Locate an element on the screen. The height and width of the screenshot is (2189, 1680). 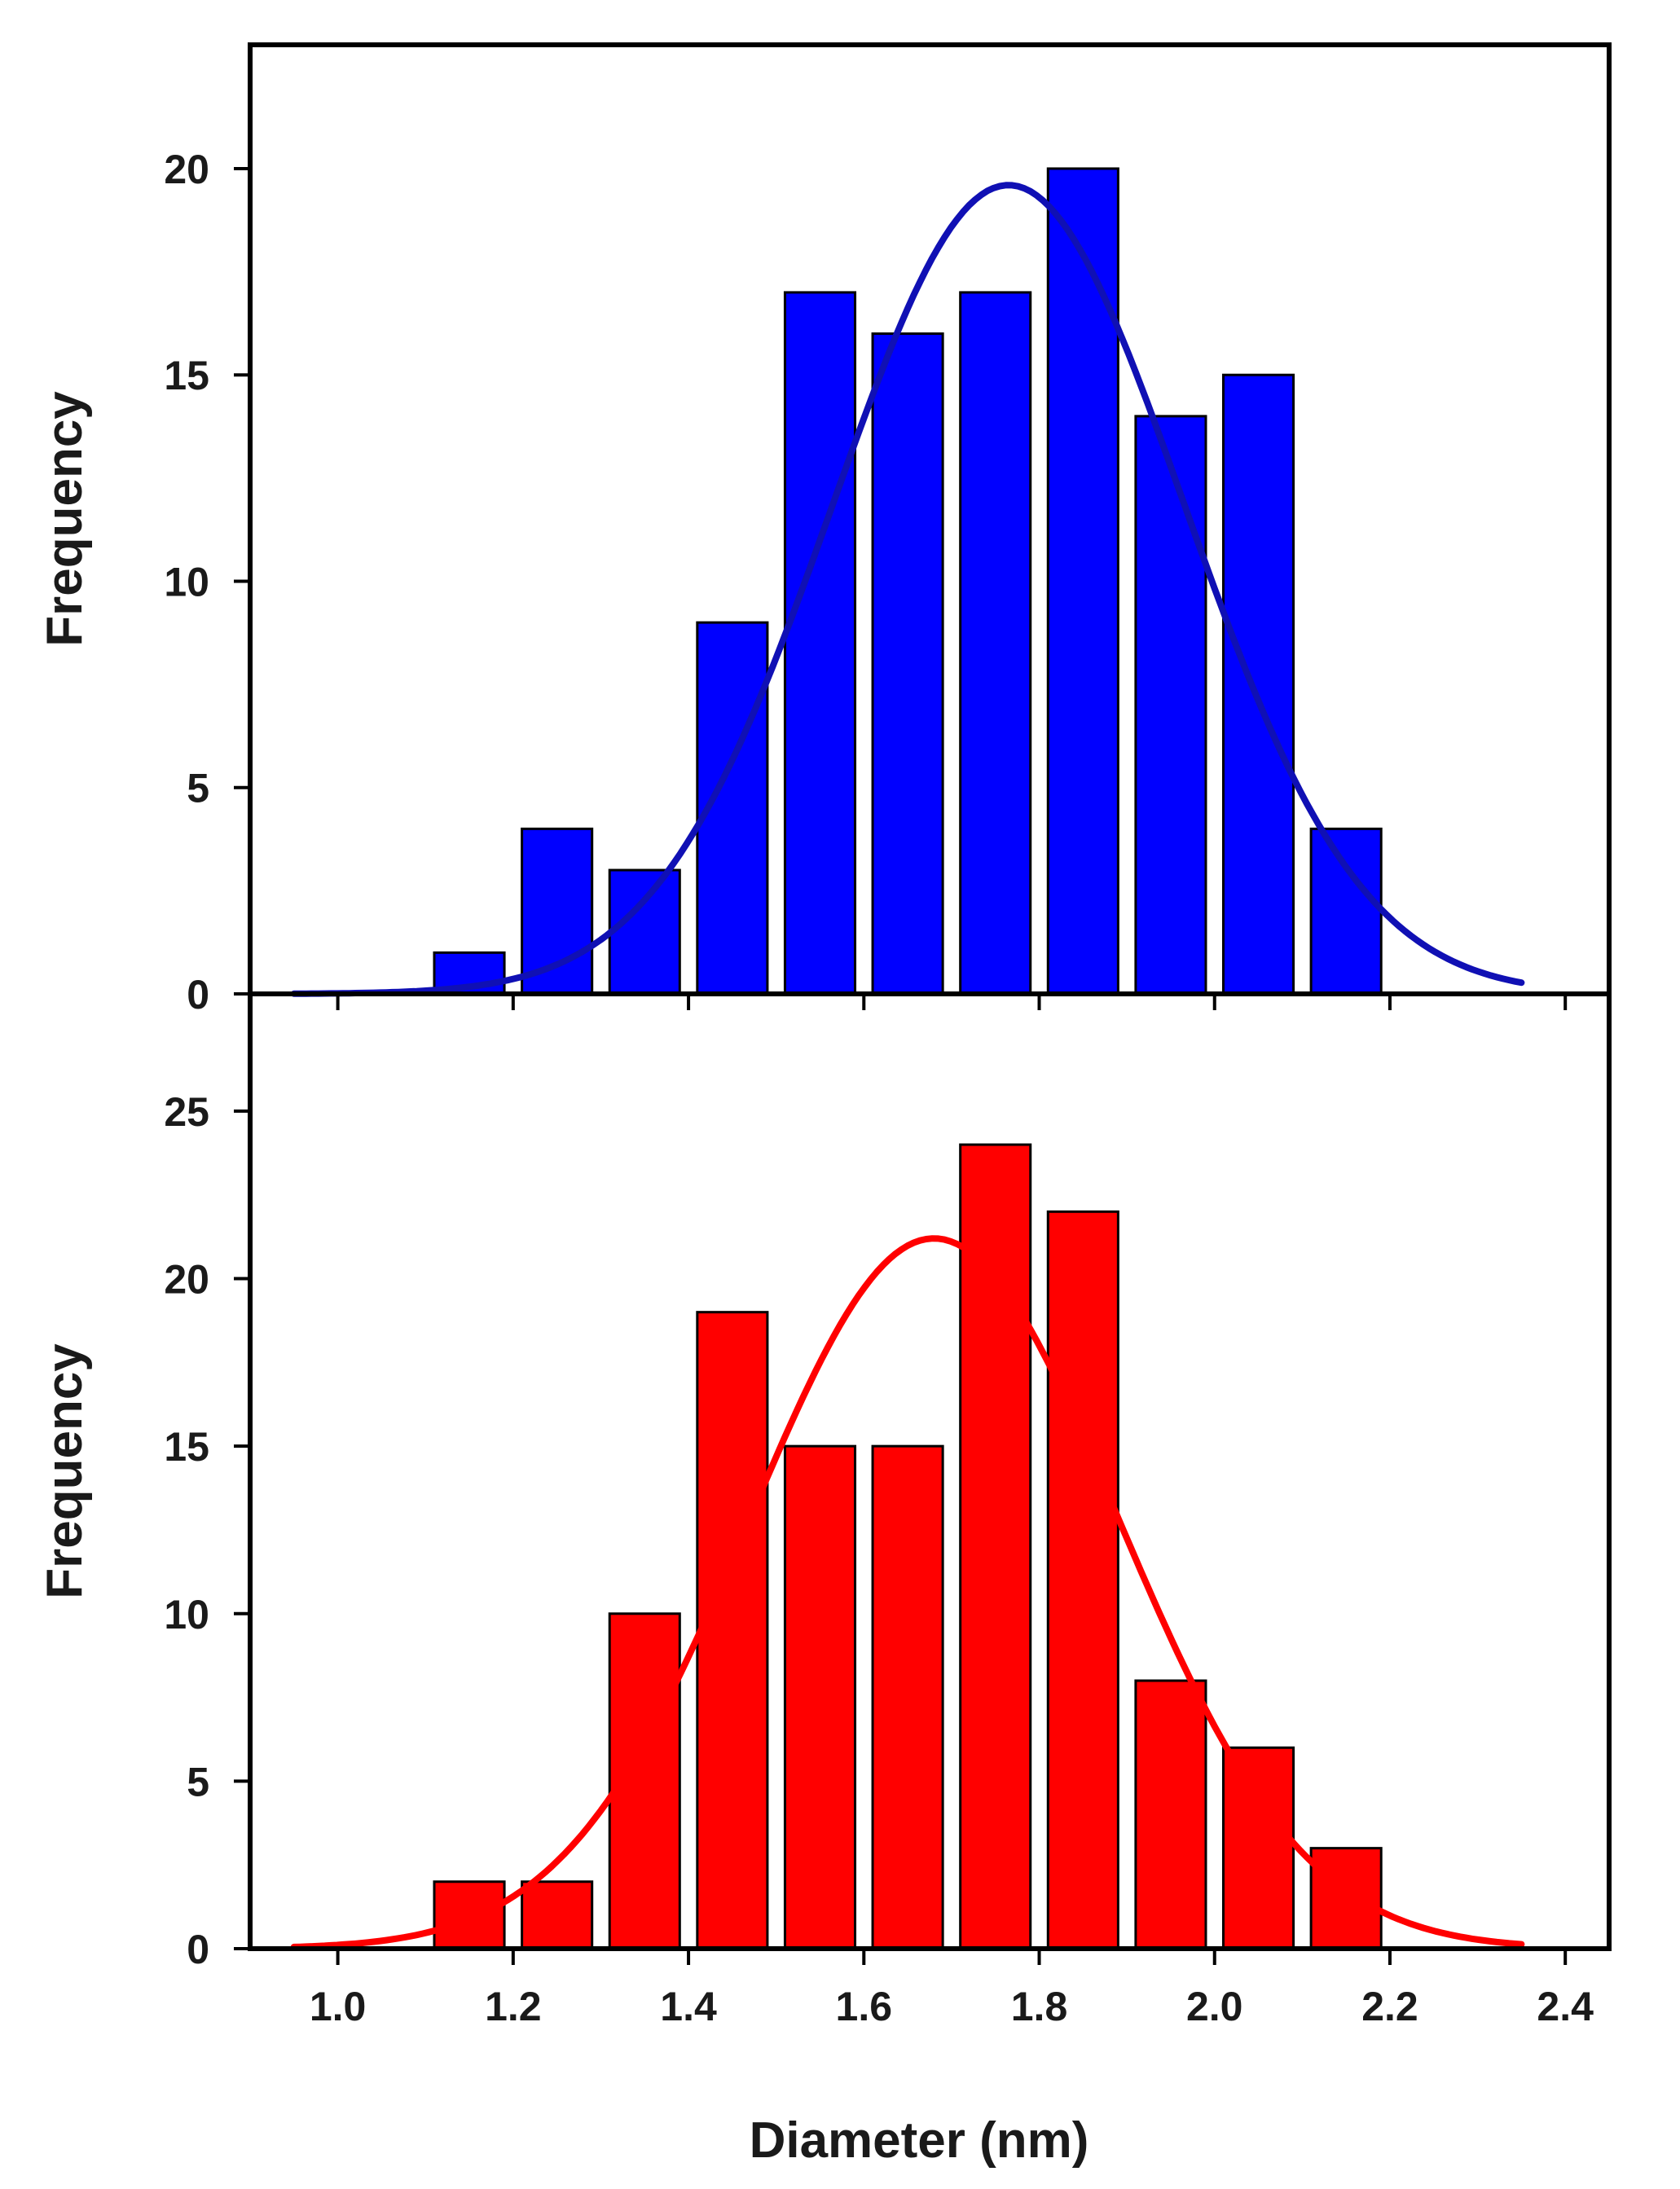
bottom-x-tick-label-7: 2.4 is located at coordinates (1565, 2006).